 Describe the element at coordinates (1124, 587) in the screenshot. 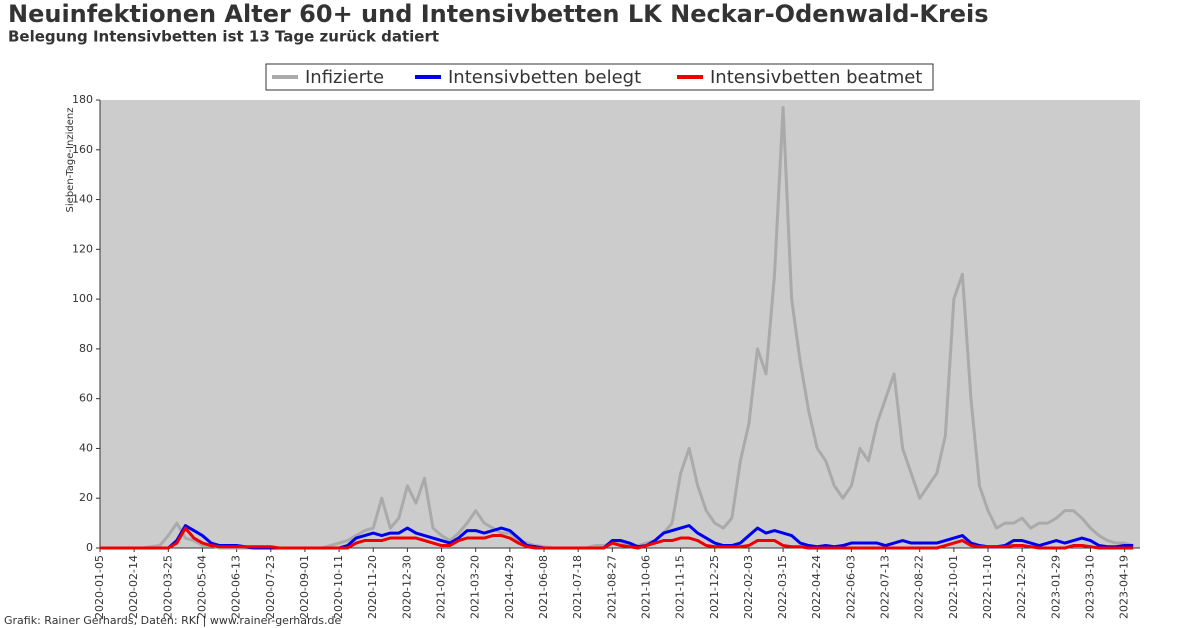

I see `x-tick-label: 2023-04-19` at that location.